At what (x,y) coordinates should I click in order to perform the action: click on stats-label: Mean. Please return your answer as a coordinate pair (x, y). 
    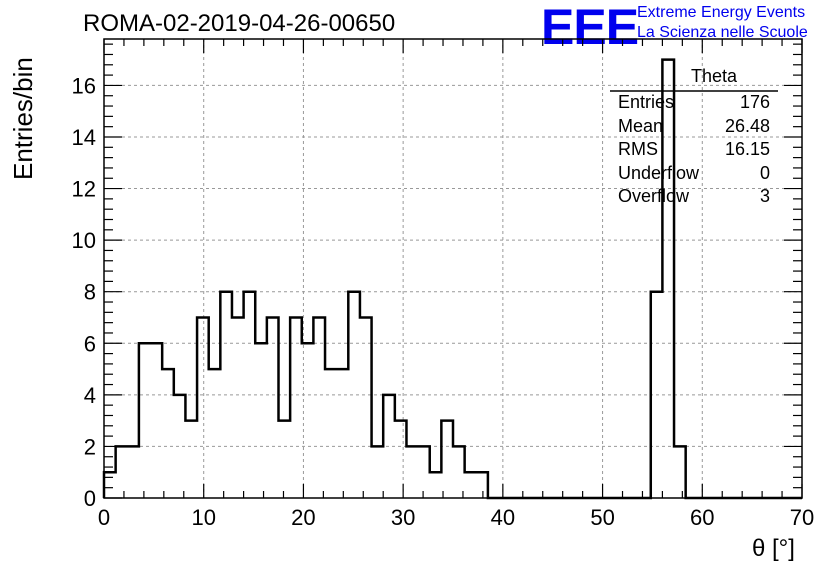
    Looking at the image, I should click on (641, 125).